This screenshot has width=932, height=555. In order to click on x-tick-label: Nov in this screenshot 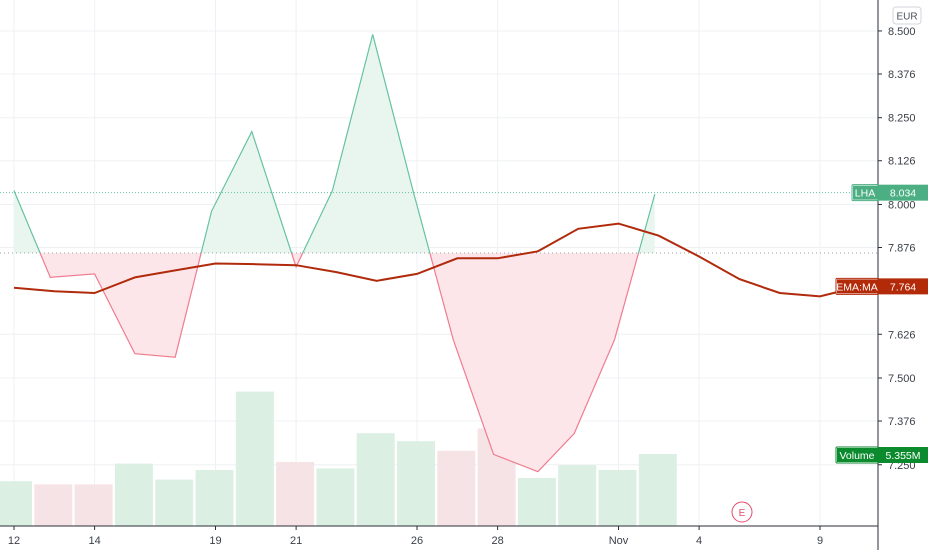, I will do `click(619, 541)`.